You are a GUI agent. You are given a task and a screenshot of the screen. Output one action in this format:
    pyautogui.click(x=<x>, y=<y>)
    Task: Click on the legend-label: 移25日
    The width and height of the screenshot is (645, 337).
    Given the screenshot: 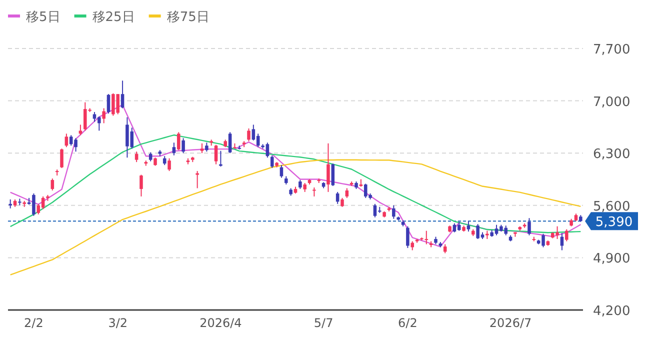 What is the action you would take?
    pyautogui.click(x=113, y=17)
    